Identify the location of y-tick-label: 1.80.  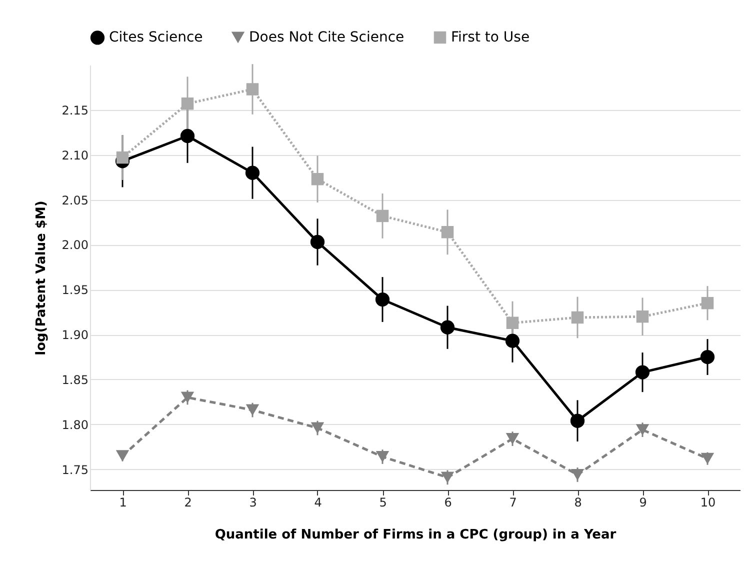
(75, 425).